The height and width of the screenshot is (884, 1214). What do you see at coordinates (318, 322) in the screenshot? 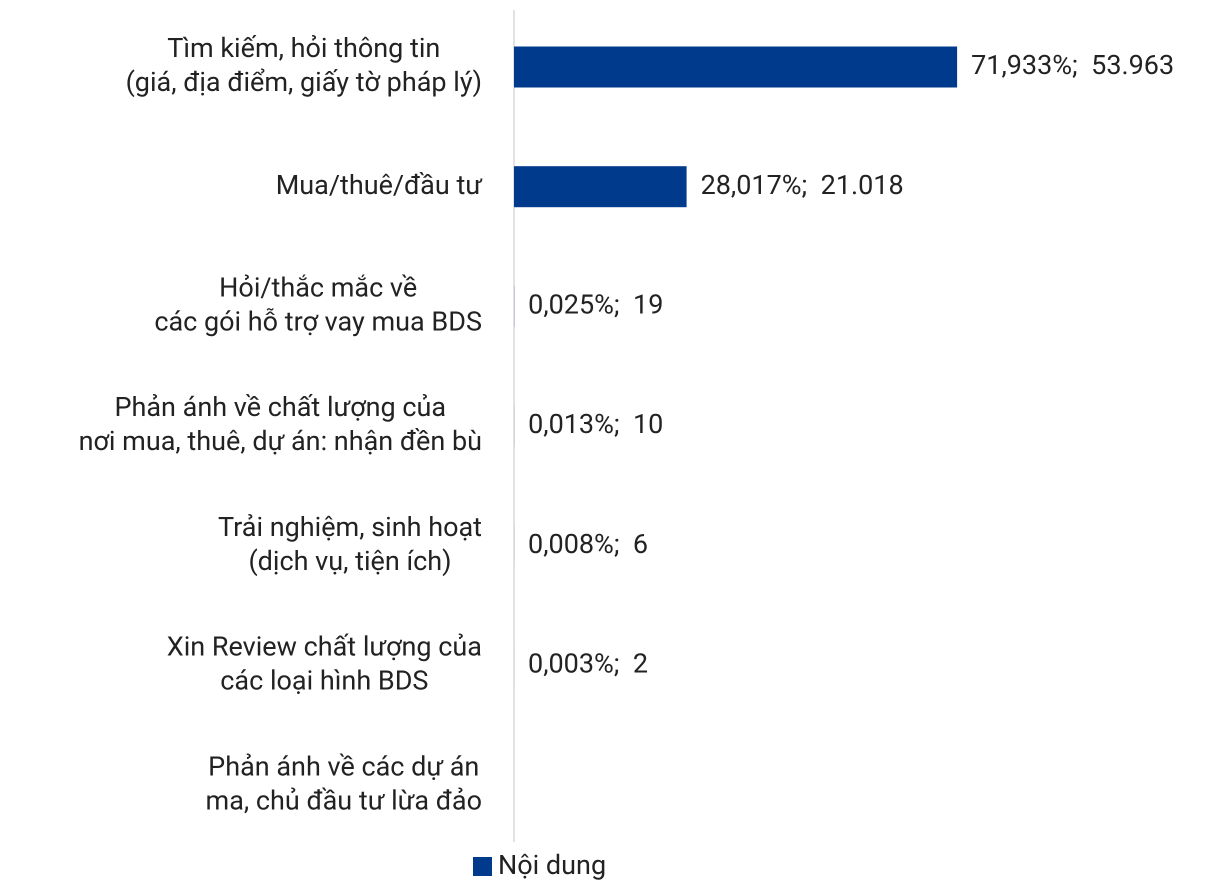
I see `category-label: các gói hỗ trợ vay mua BDS` at bounding box center [318, 322].